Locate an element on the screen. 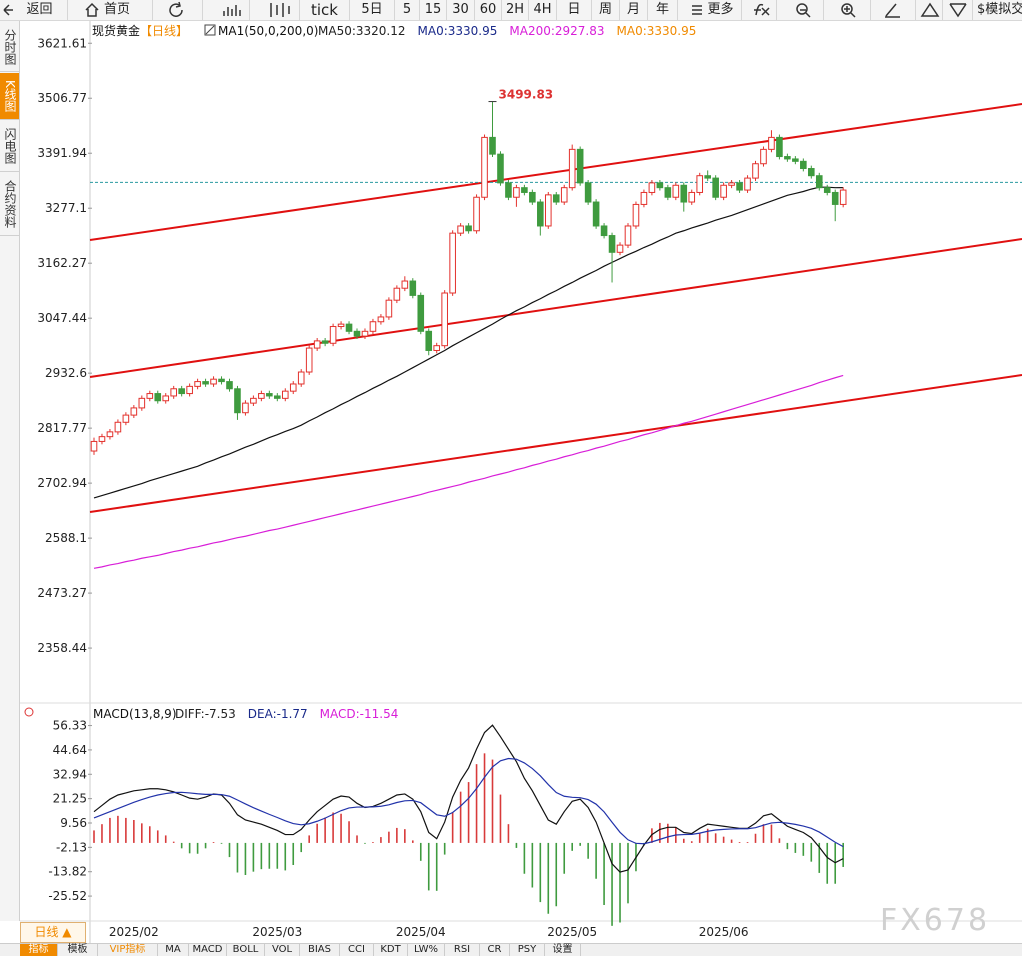  indicator-label: MA1(50,0,200,0) is located at coordinates (268, 31).